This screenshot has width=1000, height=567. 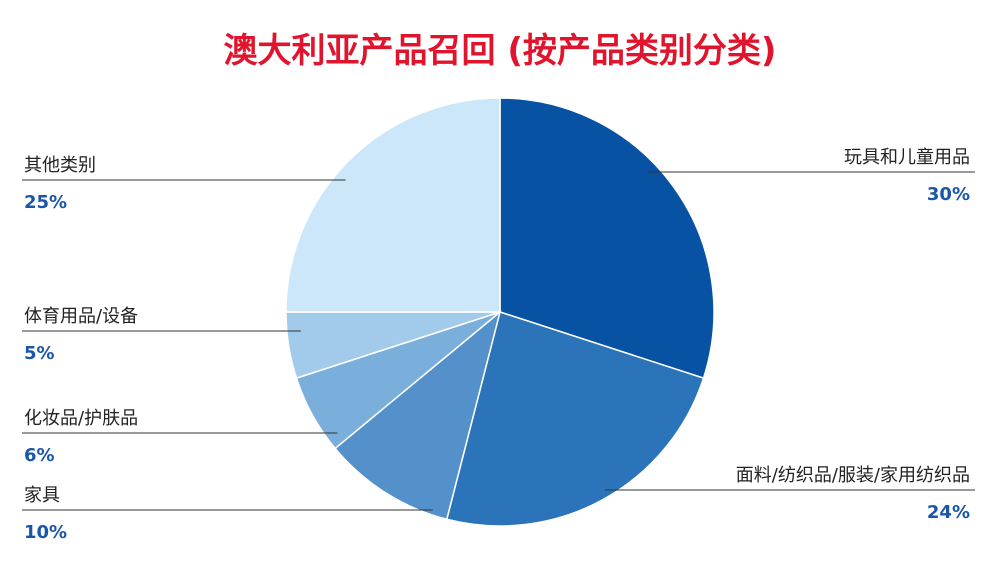 What do you see at coordinates (39, 455) in the screenshot?
I see `slice-percent-label: 6%` at bounding box center [39, 455].